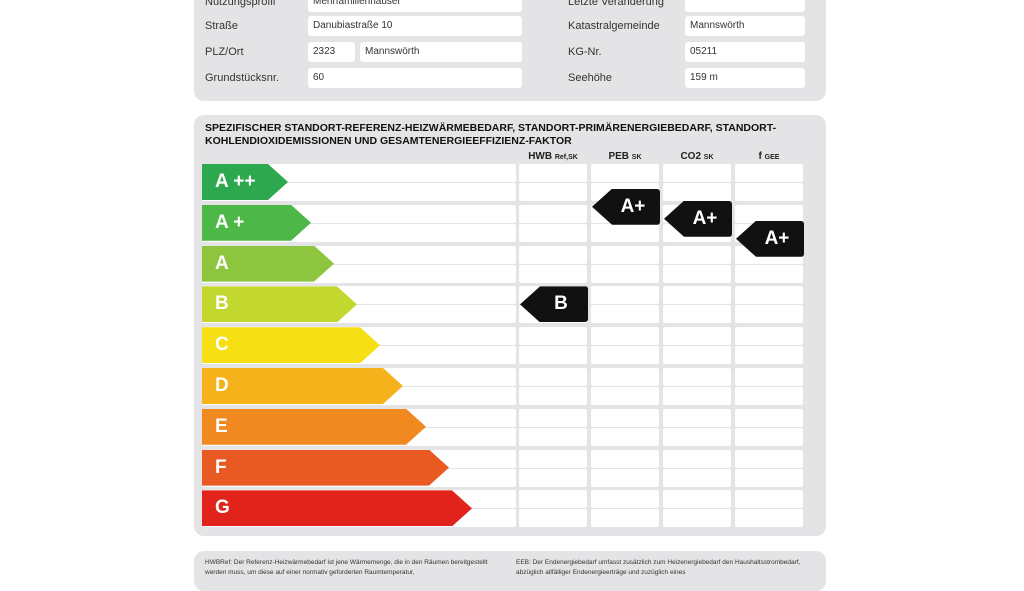 The height and width of the screenshot is (591, 1024). I want to click on field-label: Straße, so click(222, 26).